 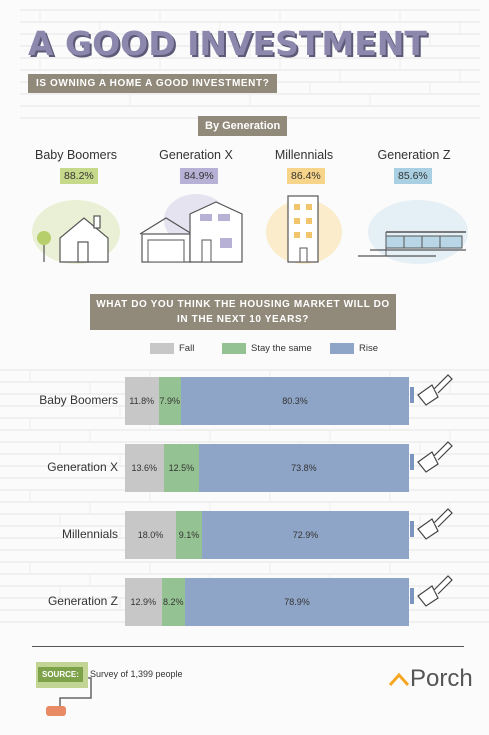 What do you see at coordinates (151, 535) in the screenshot?
I see `bar-segment-millennials-fall: 18.0%` at bounding box center [151, 535].